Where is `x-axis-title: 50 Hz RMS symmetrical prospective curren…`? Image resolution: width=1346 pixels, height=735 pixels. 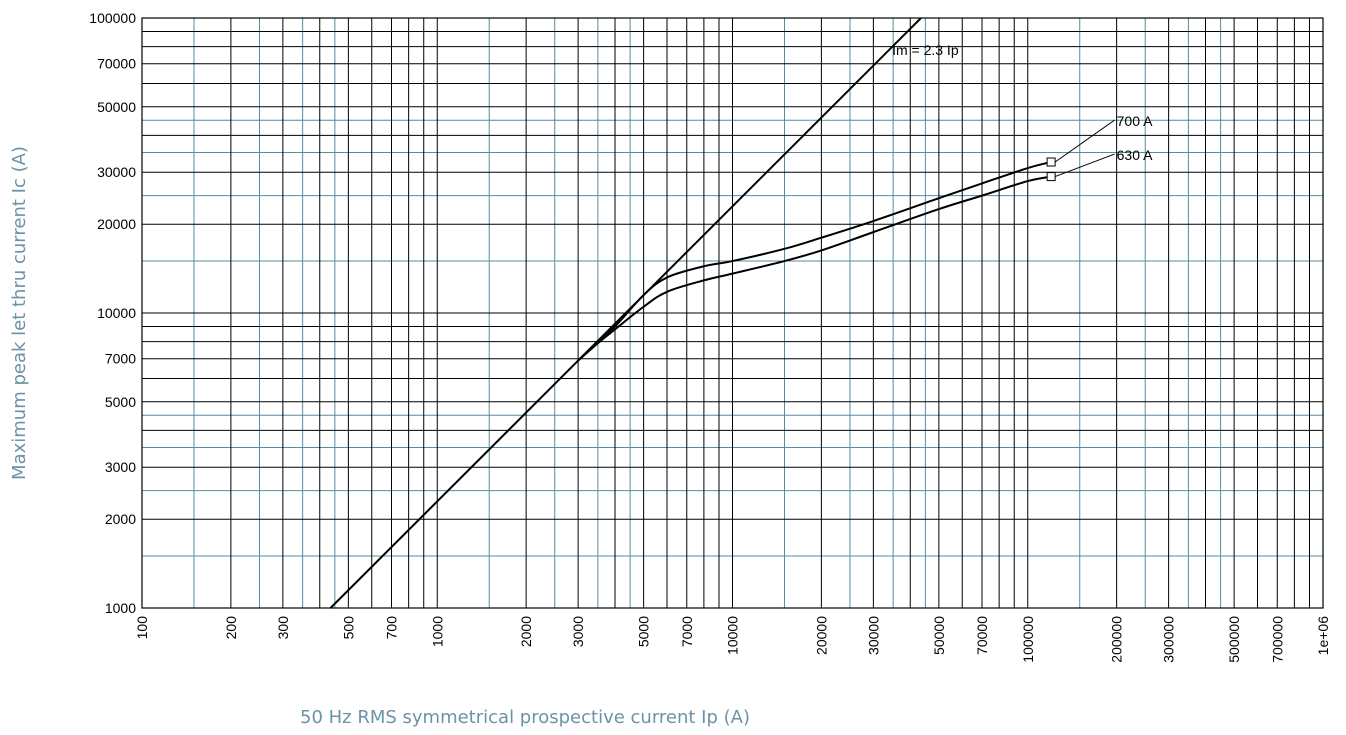
x-axis-title: 50 Hz RMS symmetrical prospective curren… is located at coordinates (525, 717).